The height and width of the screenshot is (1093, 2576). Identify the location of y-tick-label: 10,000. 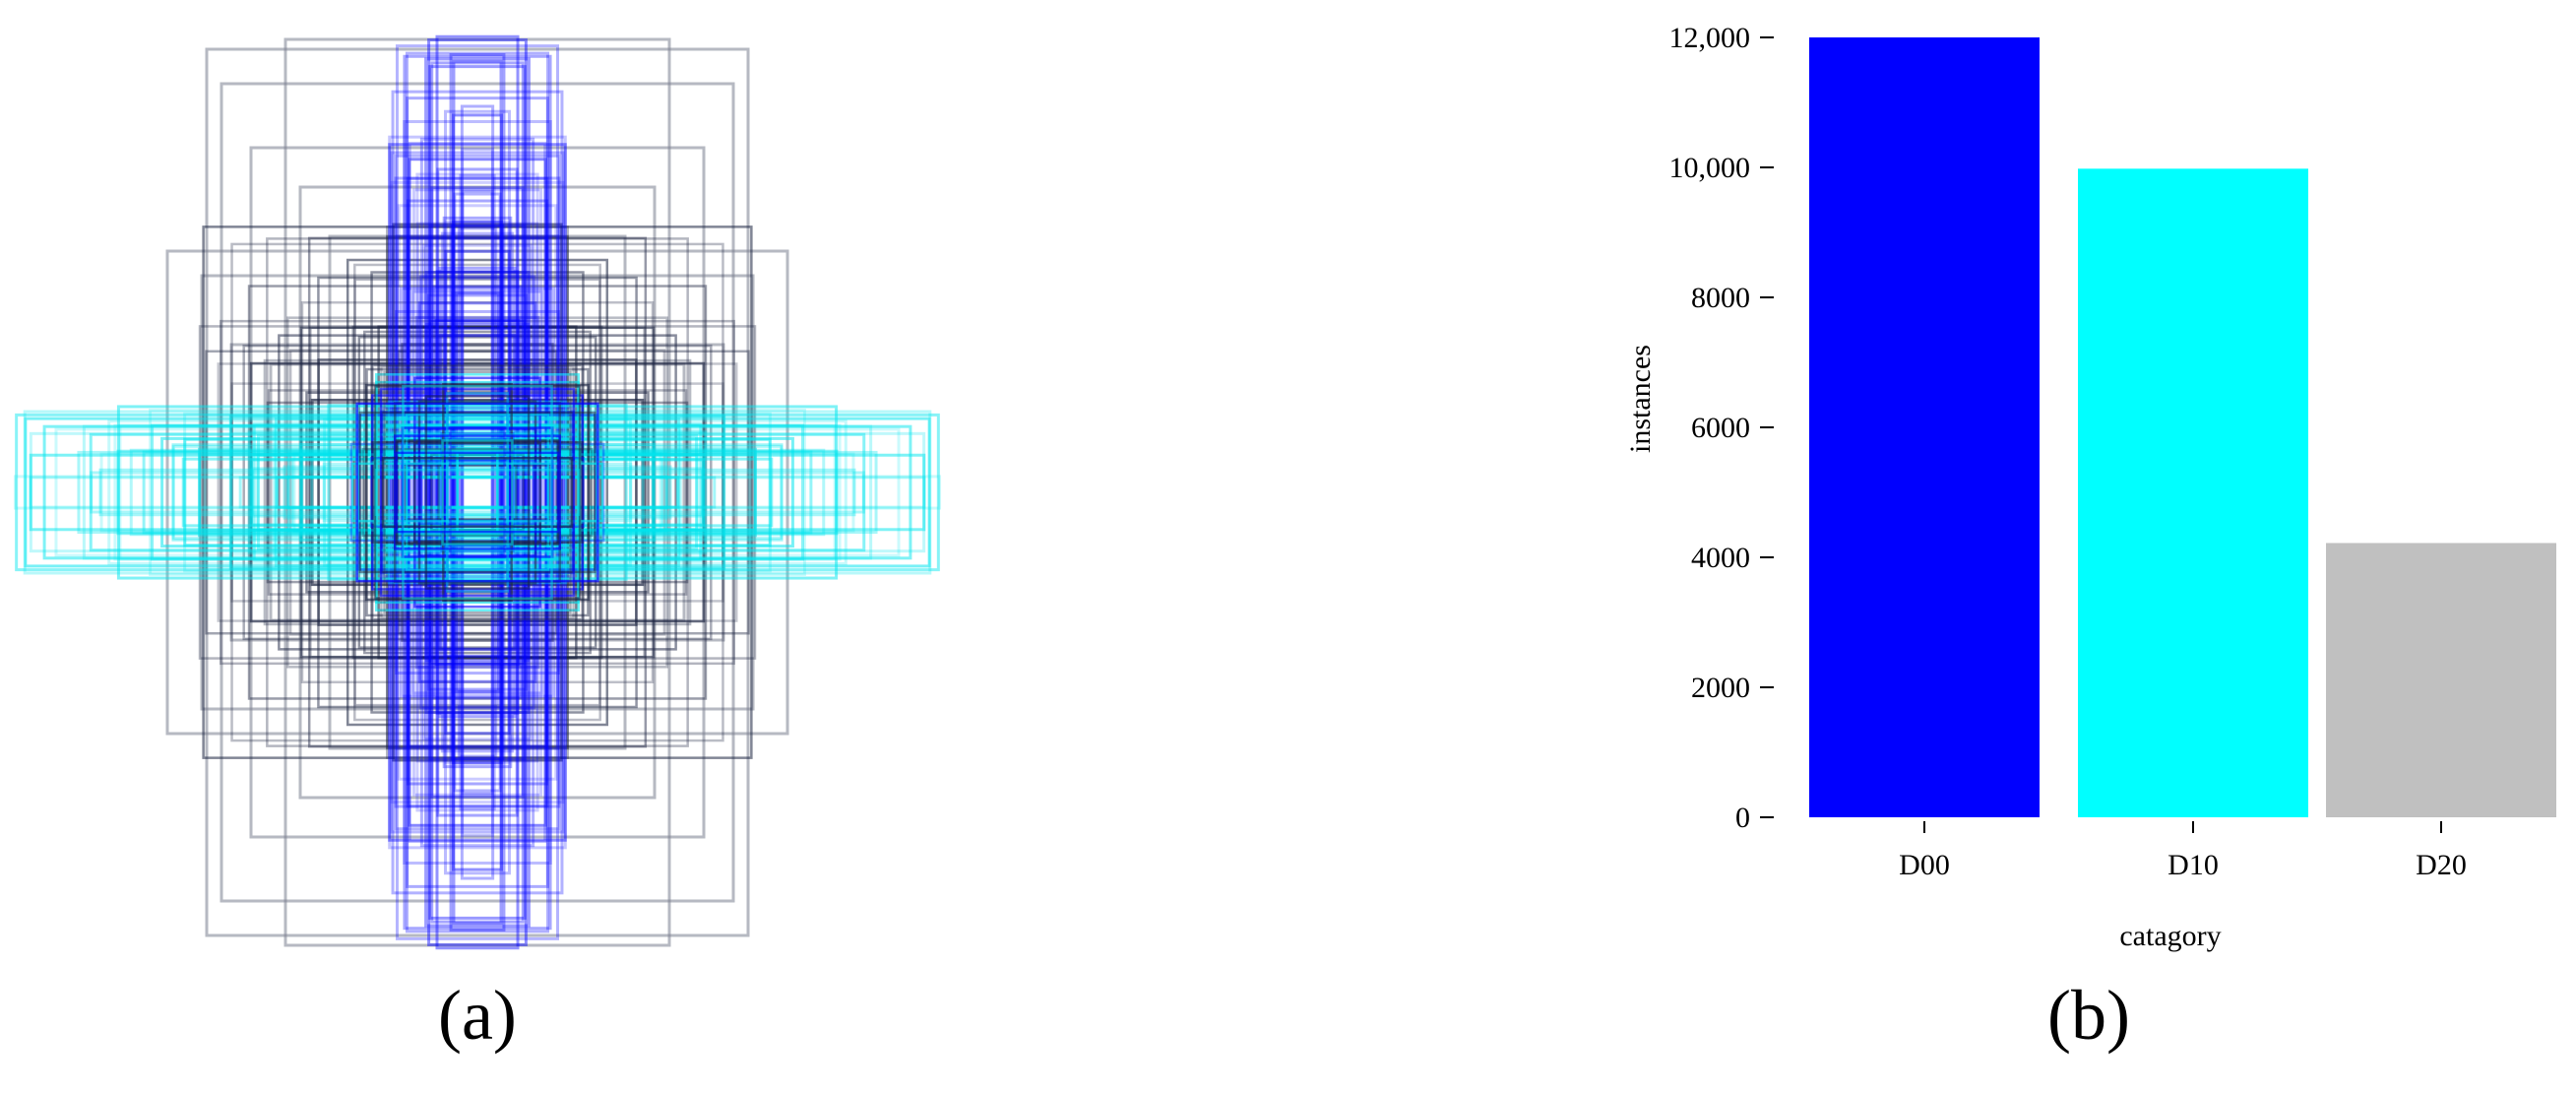
(1710, 168).